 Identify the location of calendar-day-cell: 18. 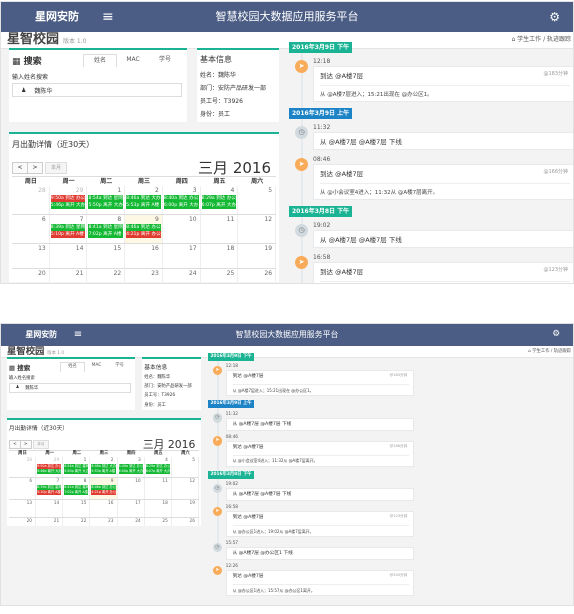
(158, 508).